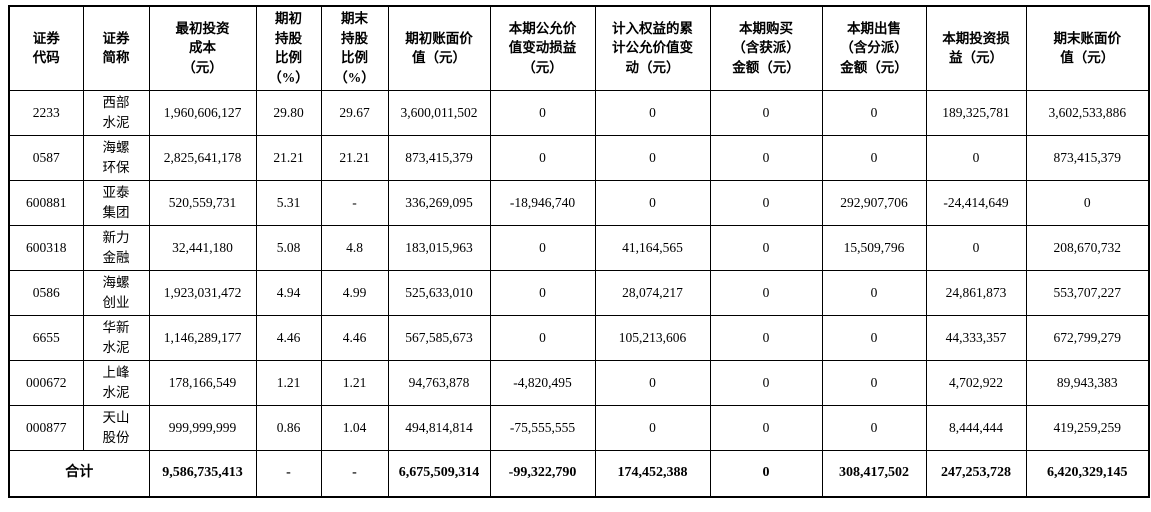 This screenshot has height=512, width=1151. I want to click on column-header-sale-amount: 本期出售 （含分派） 金额（元）, so click(874, 48).